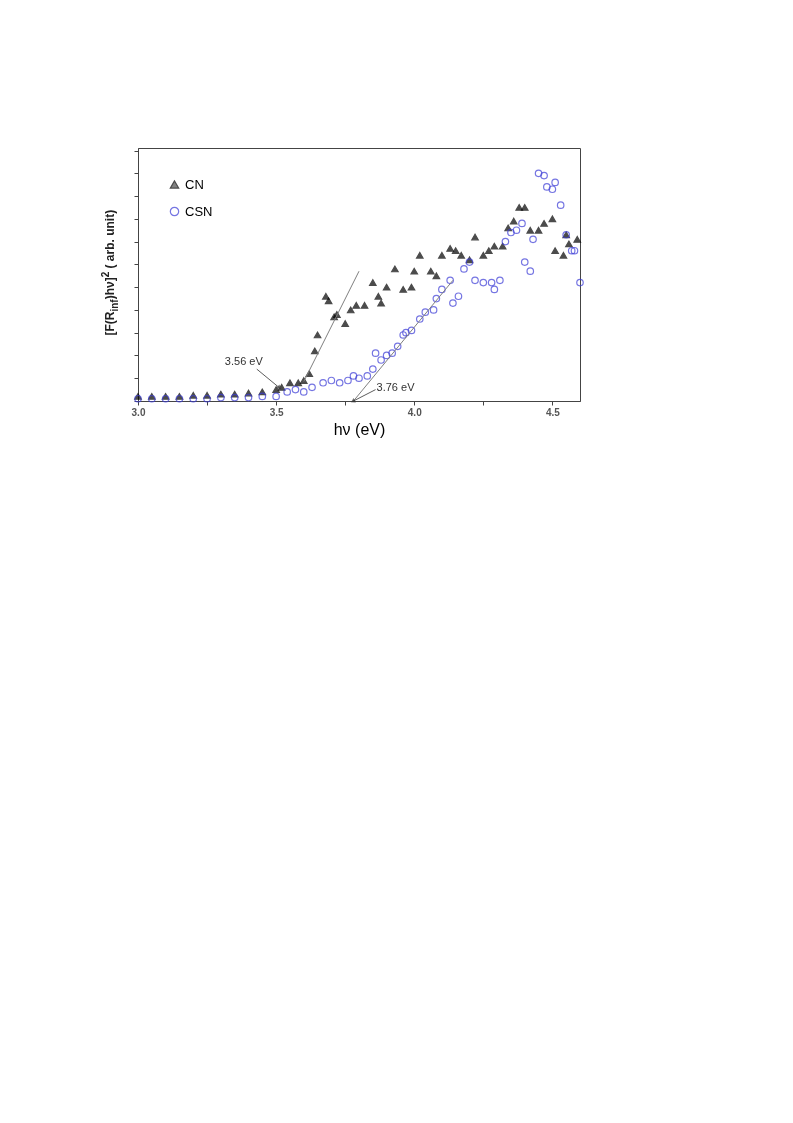 This screenshot has width=793, height=1123. What do you see at coordinates (194, 184) in the screenshot?
I see `legend-label: CN` at bounding box center [194, 184].